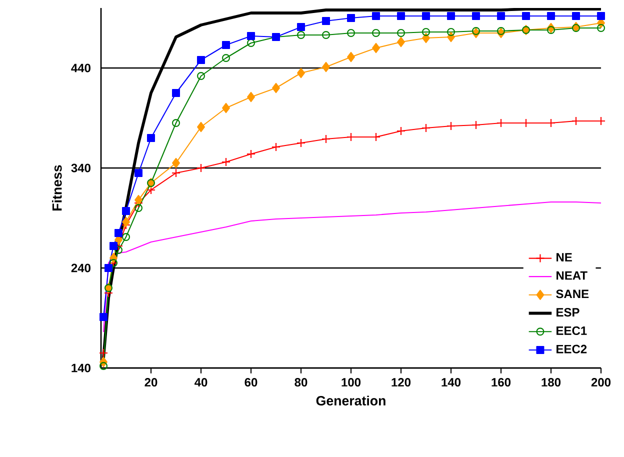 The image size is (624, 457). What do you see at coordinates (201, 382) in the screenshot?
I see `x-tick-label: 40` at bounding box center [201, 382].